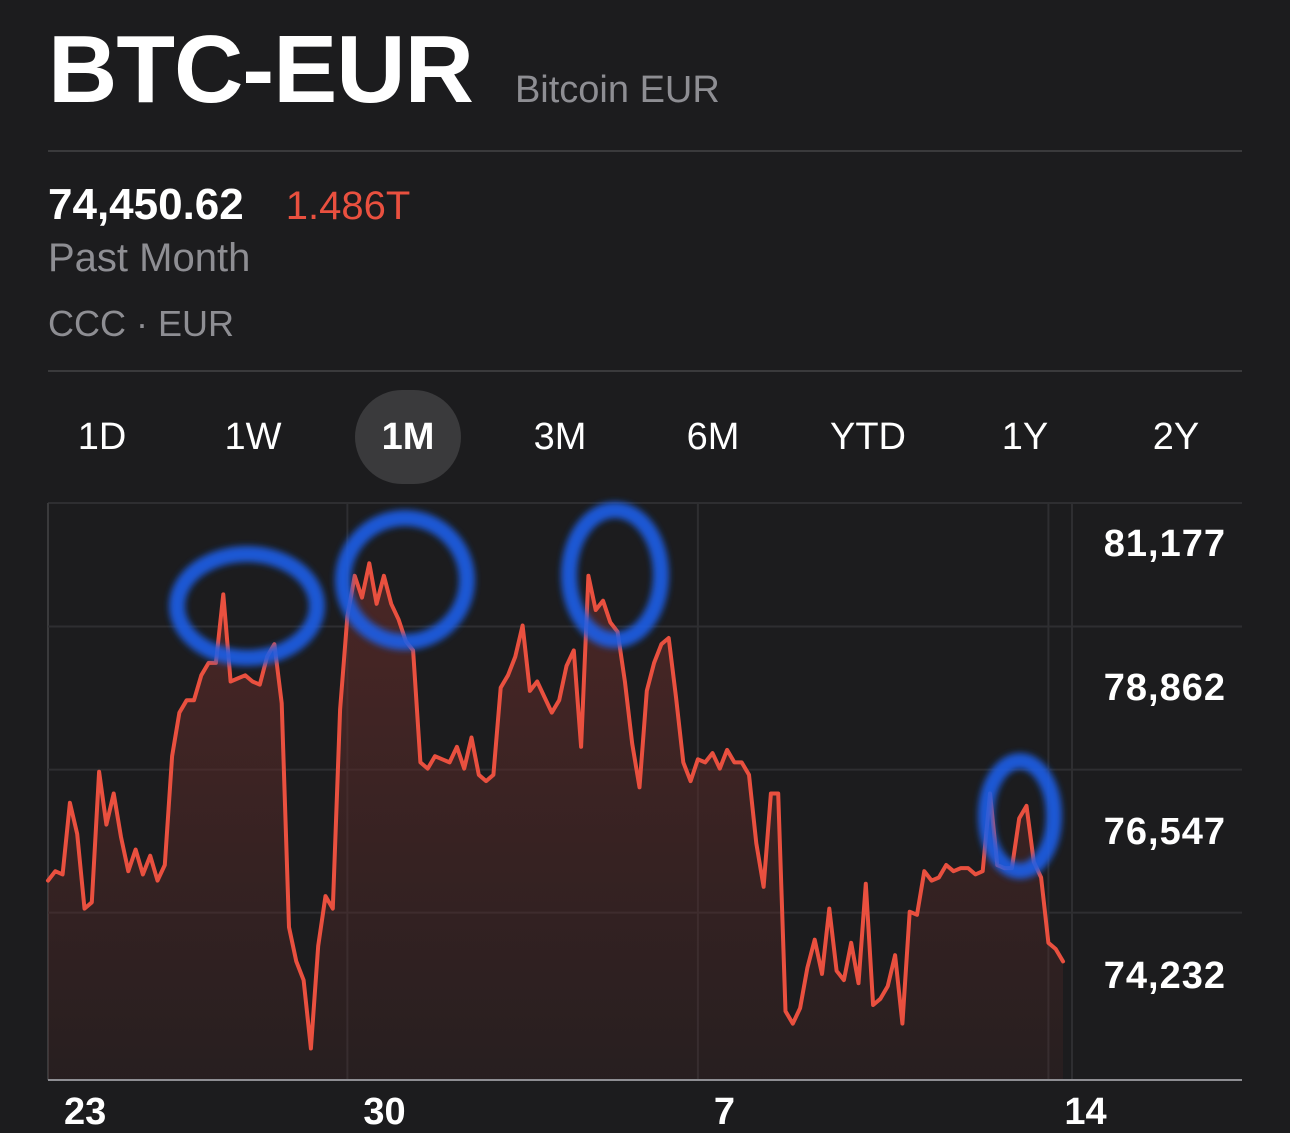 Image resolution: width=1290 pixels, height=1133 pixels. Describe the element at coordinates (146, 204) in the screenshot. I see `current-price: 74,450.62` at that location.